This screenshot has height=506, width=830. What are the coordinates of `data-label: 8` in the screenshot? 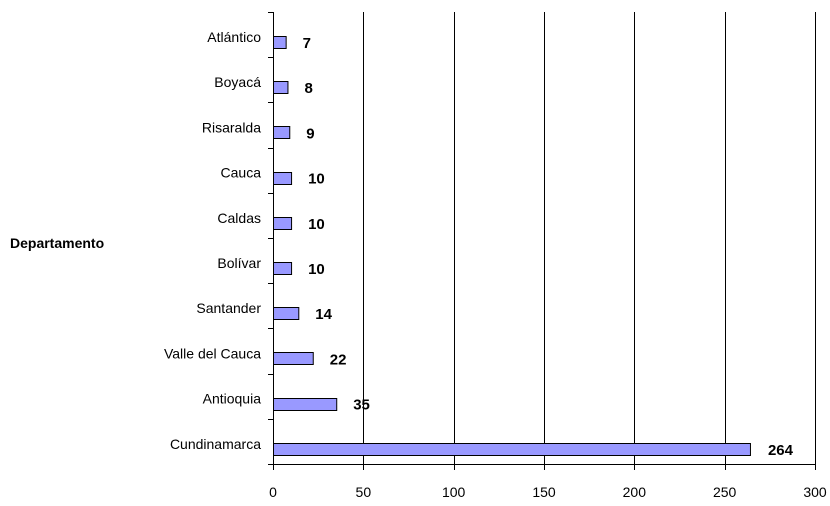 It's located at (308, 88).